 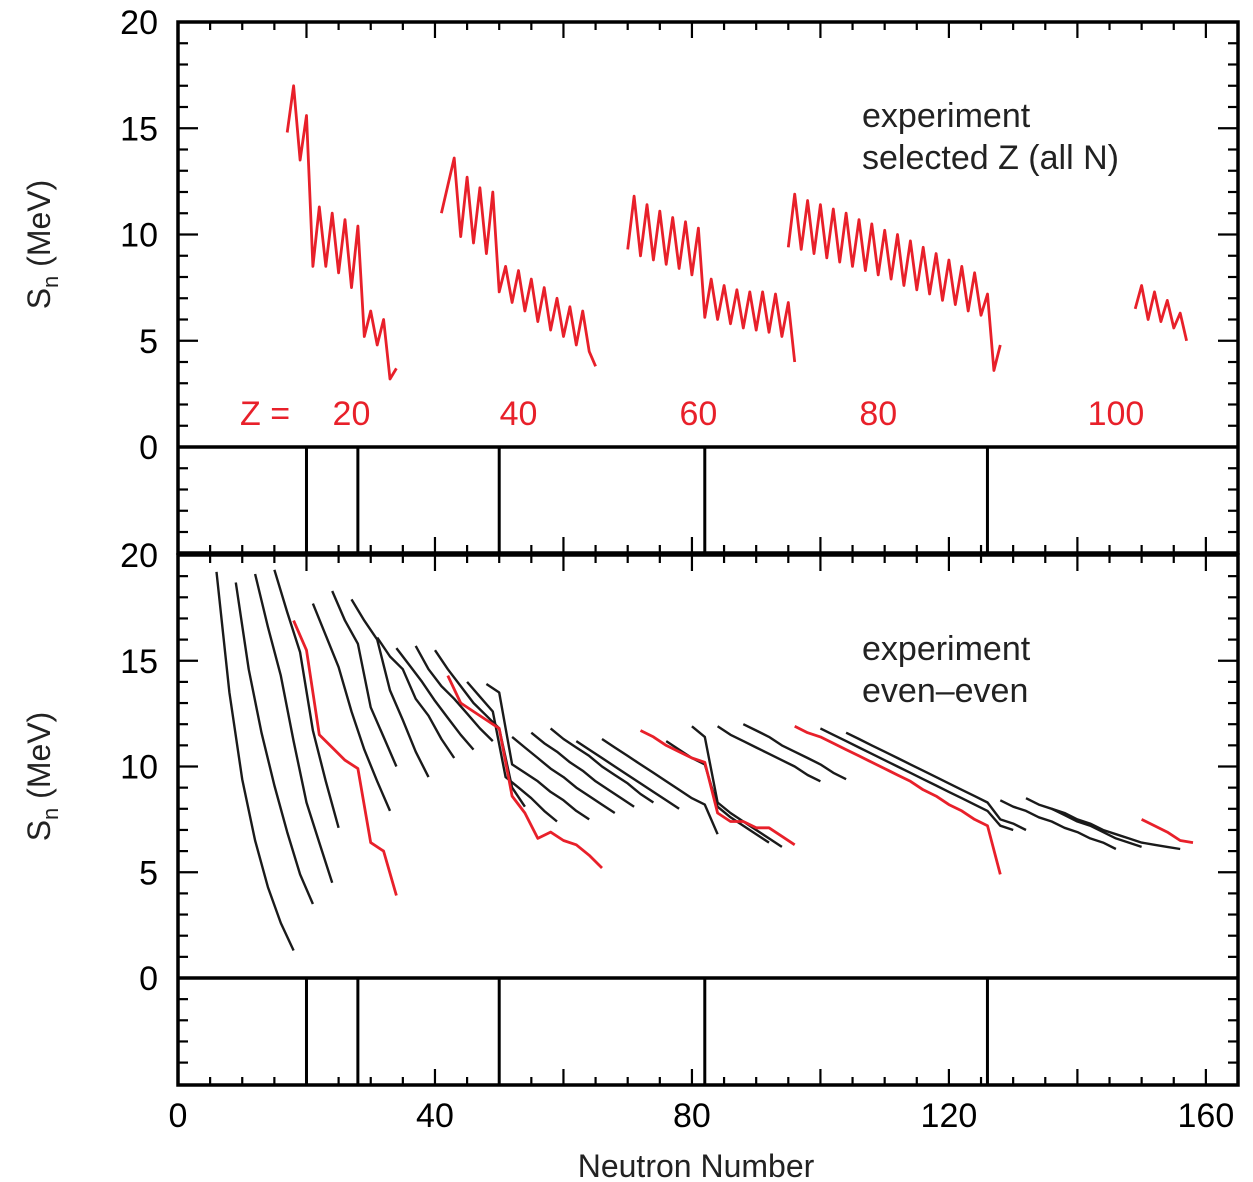 I want to click on panel-note-line: selected Z (all N), so click(x=990, y=158).